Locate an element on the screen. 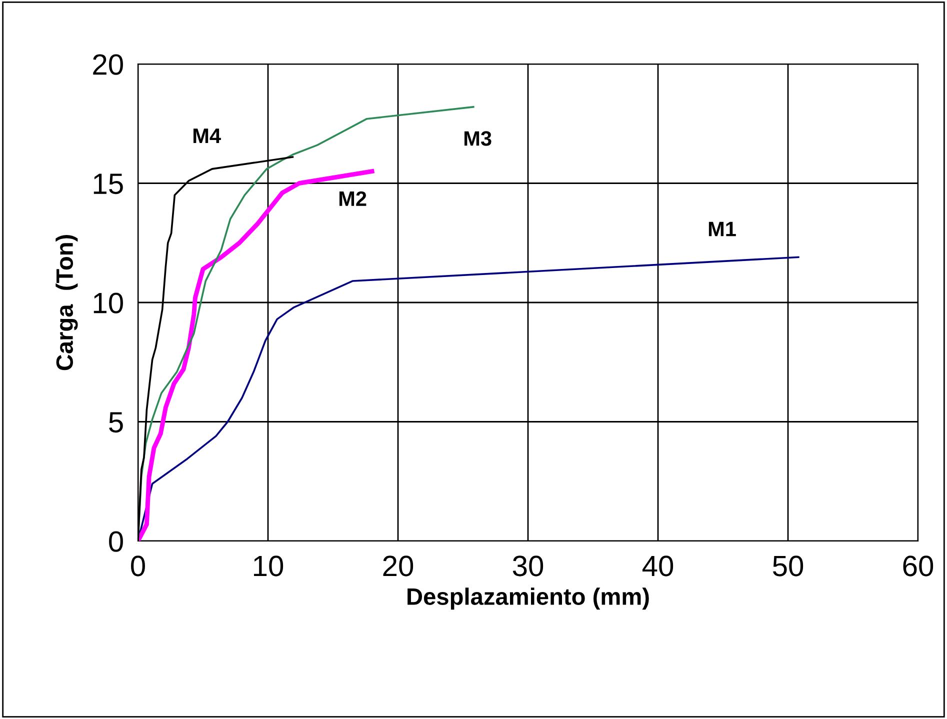 This screenshot has height=719, width=947. y-tick-label: 5 is located at coordinates (116, 422).